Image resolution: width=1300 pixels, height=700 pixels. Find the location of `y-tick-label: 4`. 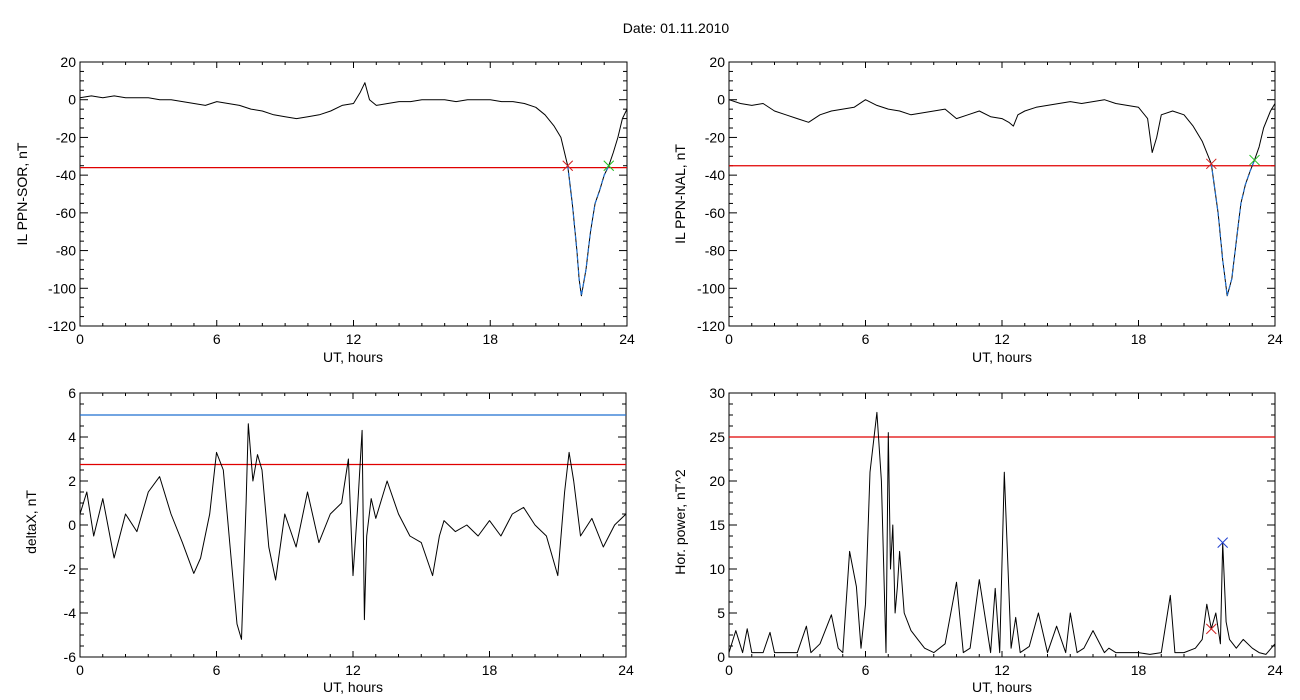

y-tick-label: 4 is located at coordinates (72, 437).